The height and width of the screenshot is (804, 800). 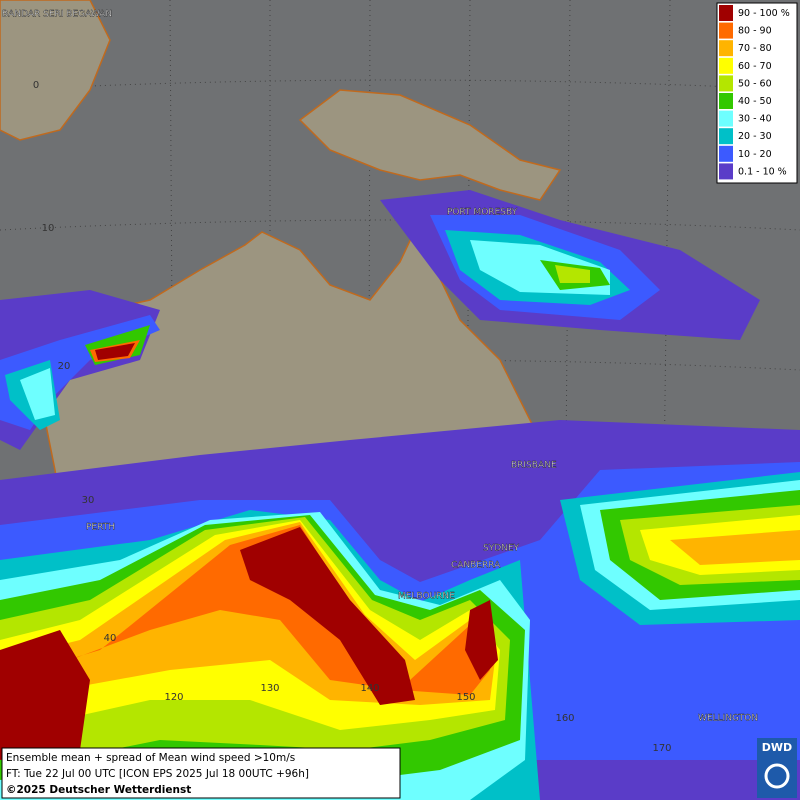 What do you see at coordinates (465, 697) in the screenshot?
I see `grid-label: 150` at bounding box center [465, 697].